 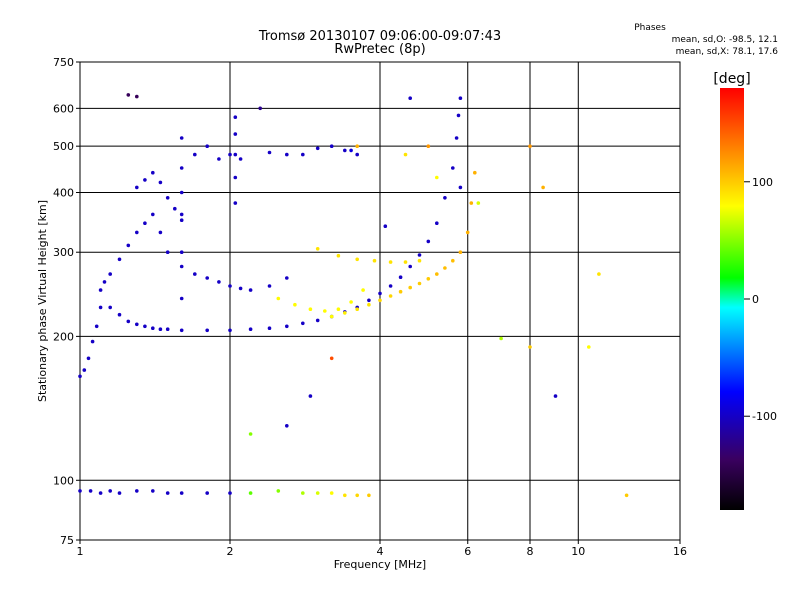 What do you see at coordinates (745, 290) in the screenshot?
I see `colorbar: [deg] 100 0 -100` at bounding box center [745, 290].